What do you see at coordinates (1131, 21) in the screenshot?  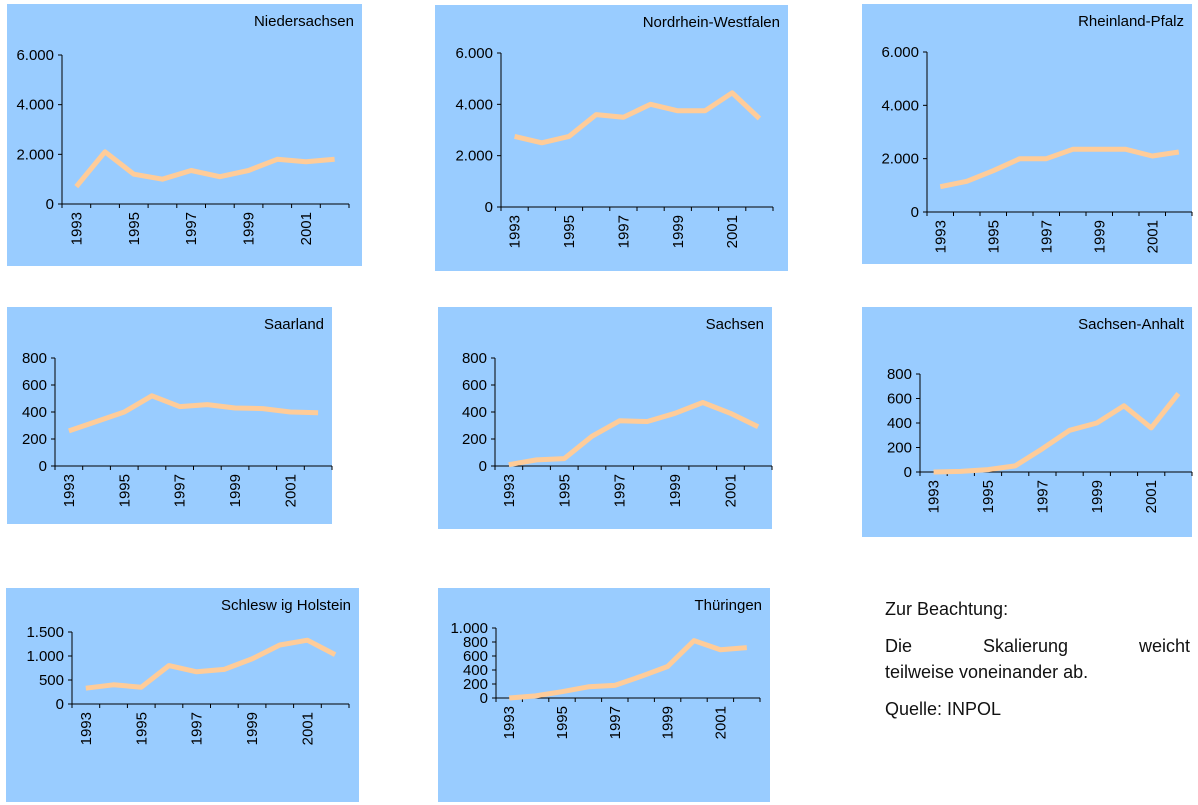 I see `chart-title: Rheinland-Pfalz` at bounding box center [1131, 21].